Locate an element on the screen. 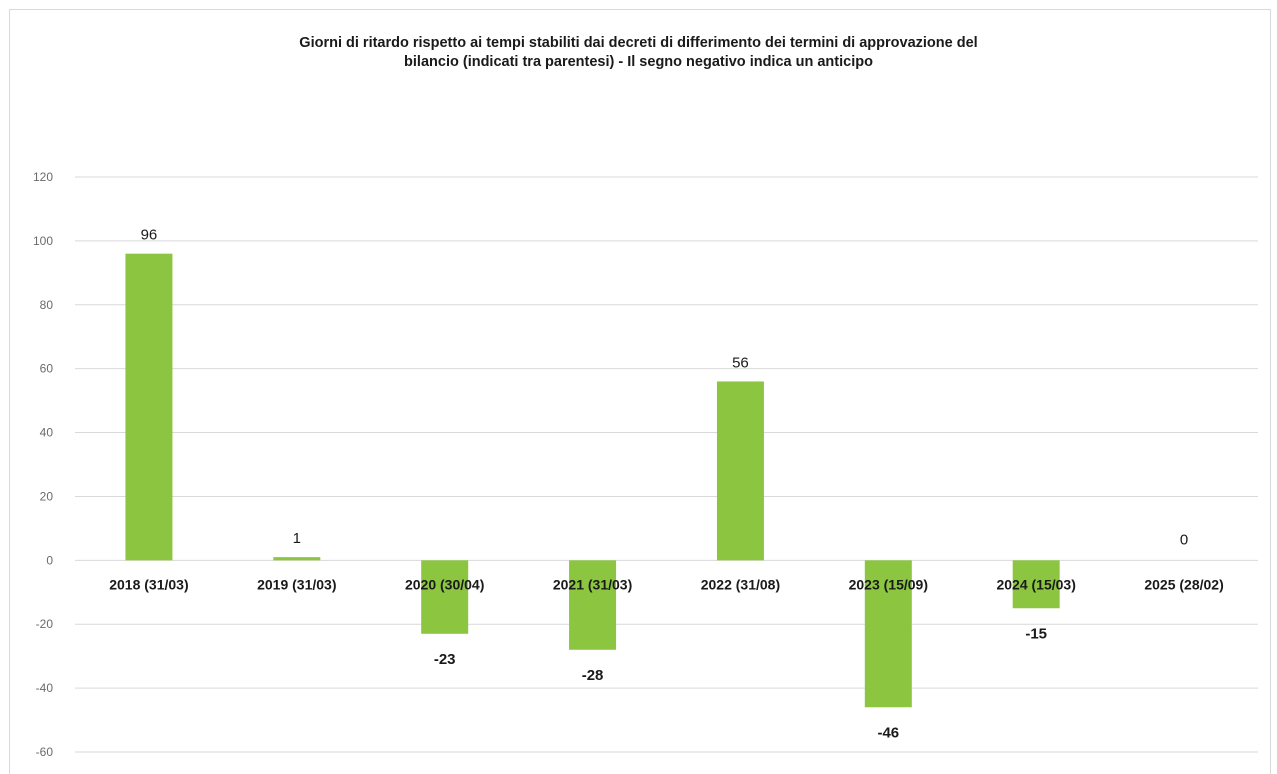 The width and height of the screenshot is (1277, 774). x-category-label: 2021 (31/03) is located at coordinates (592, 584).